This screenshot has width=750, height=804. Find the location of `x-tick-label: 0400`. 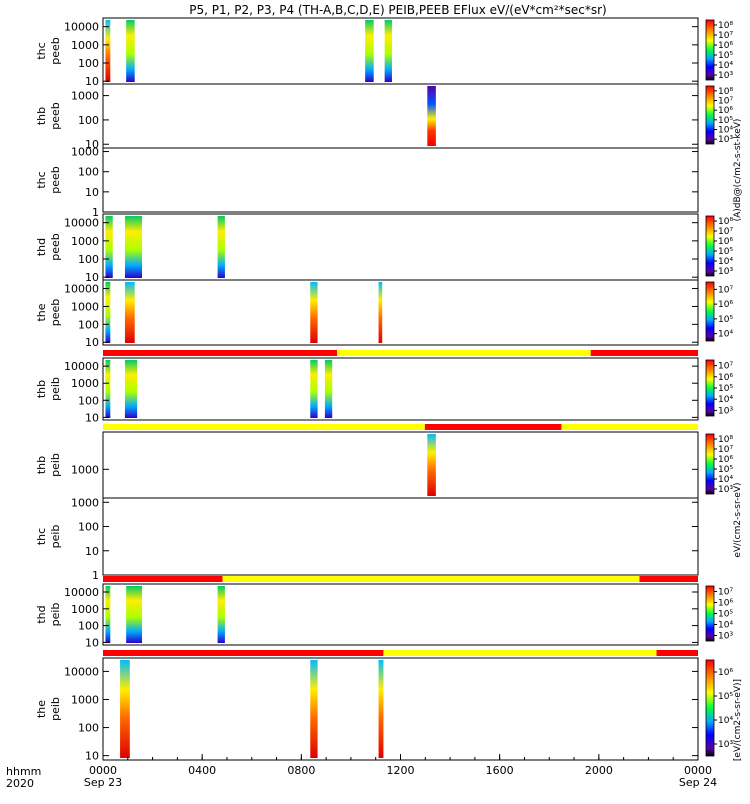

x-tick-label: 0400 is located at coordinates (202, 770).